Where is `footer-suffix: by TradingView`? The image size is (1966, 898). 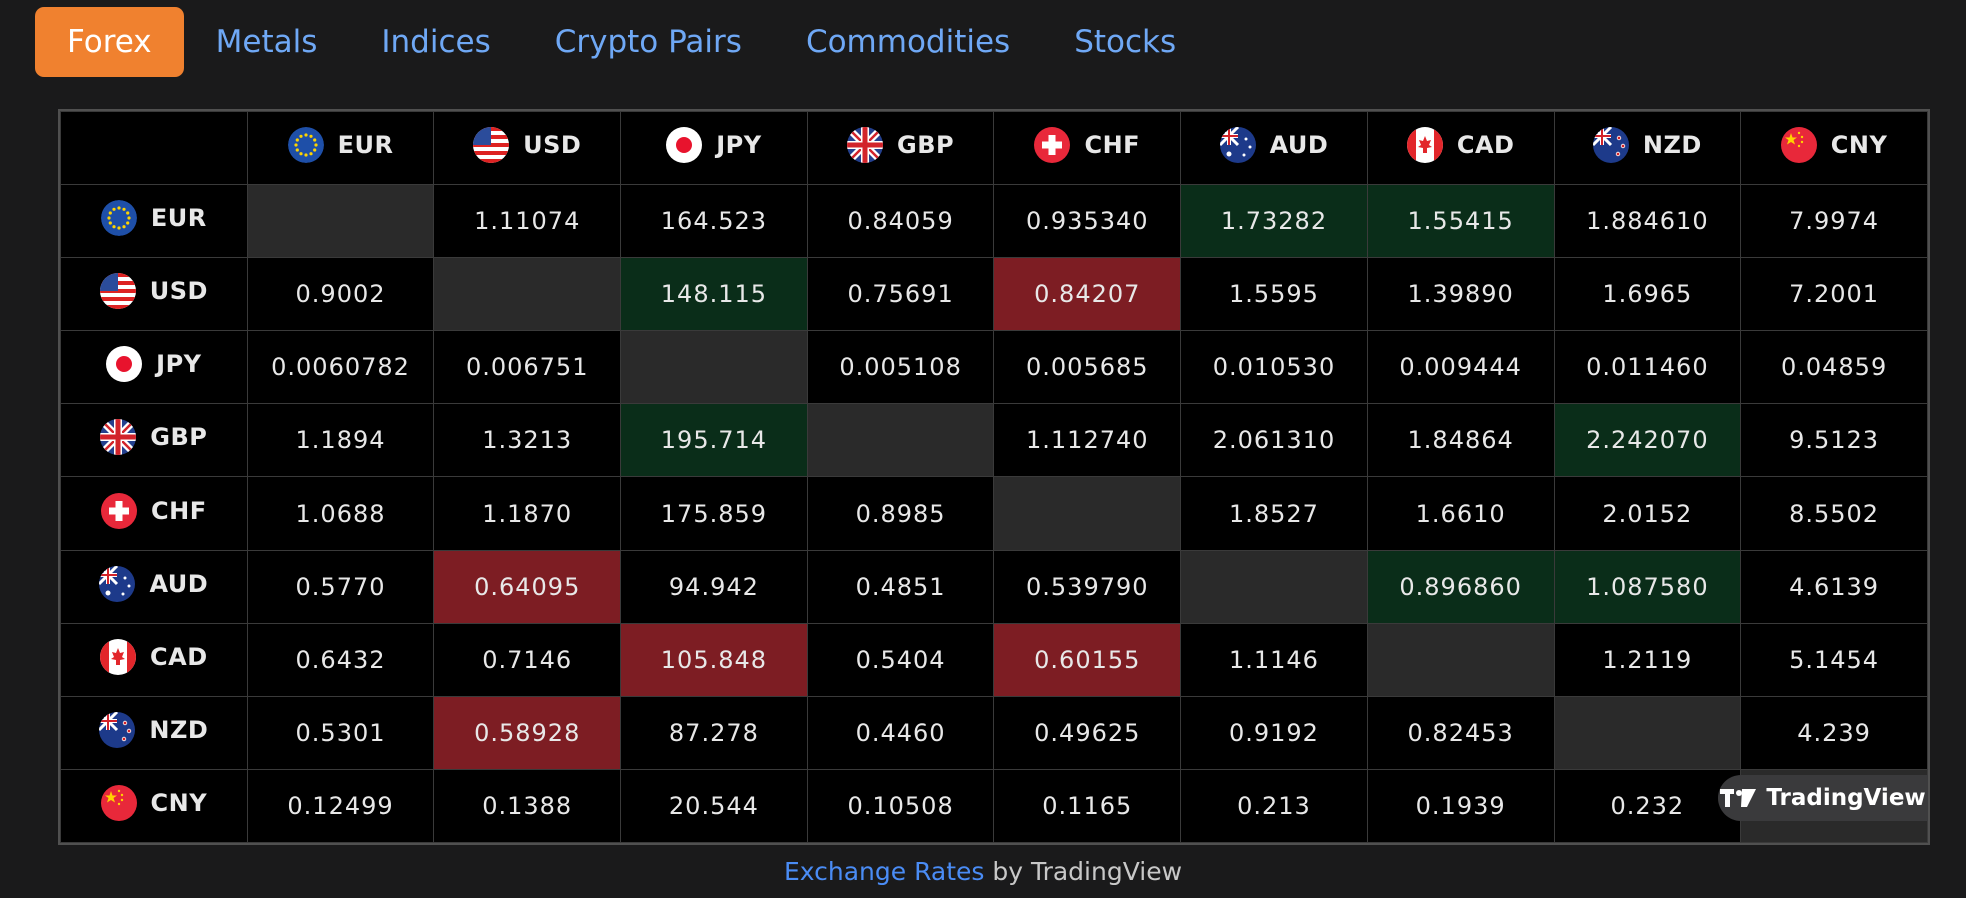
footer-suffix: by TradingView is located at coordinates (1083, 871).